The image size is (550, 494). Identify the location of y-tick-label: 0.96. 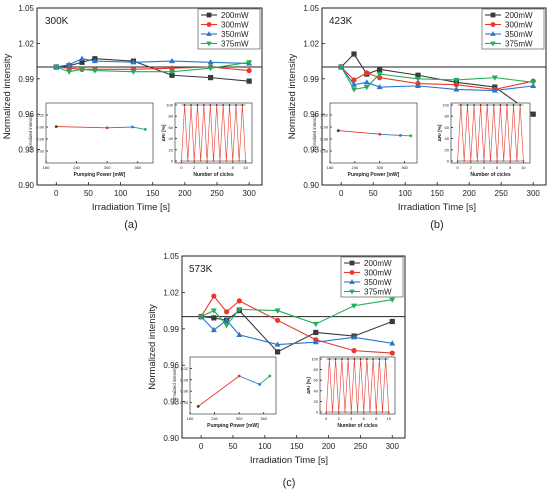
(171, 365).